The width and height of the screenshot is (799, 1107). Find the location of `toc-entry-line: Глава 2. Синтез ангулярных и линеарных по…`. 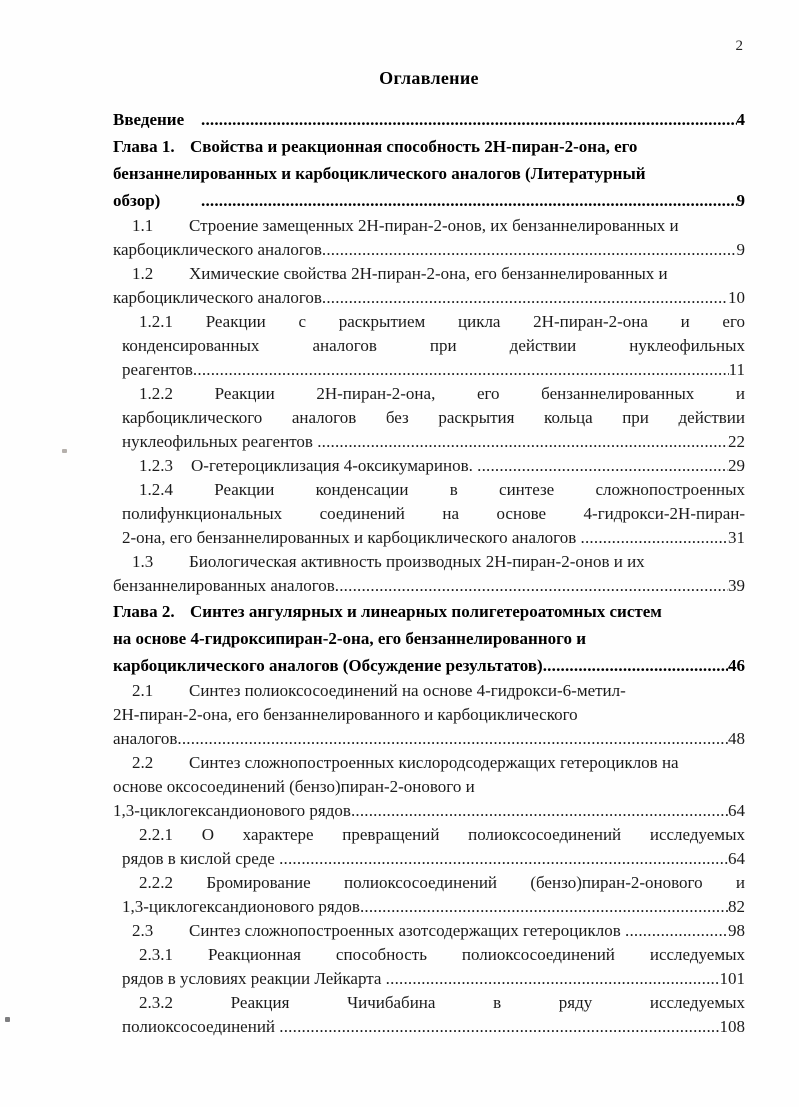

toc-entry-line: Глава 2. Синтез ангулярных и линеарных по… is located at coordinates (429, 611).